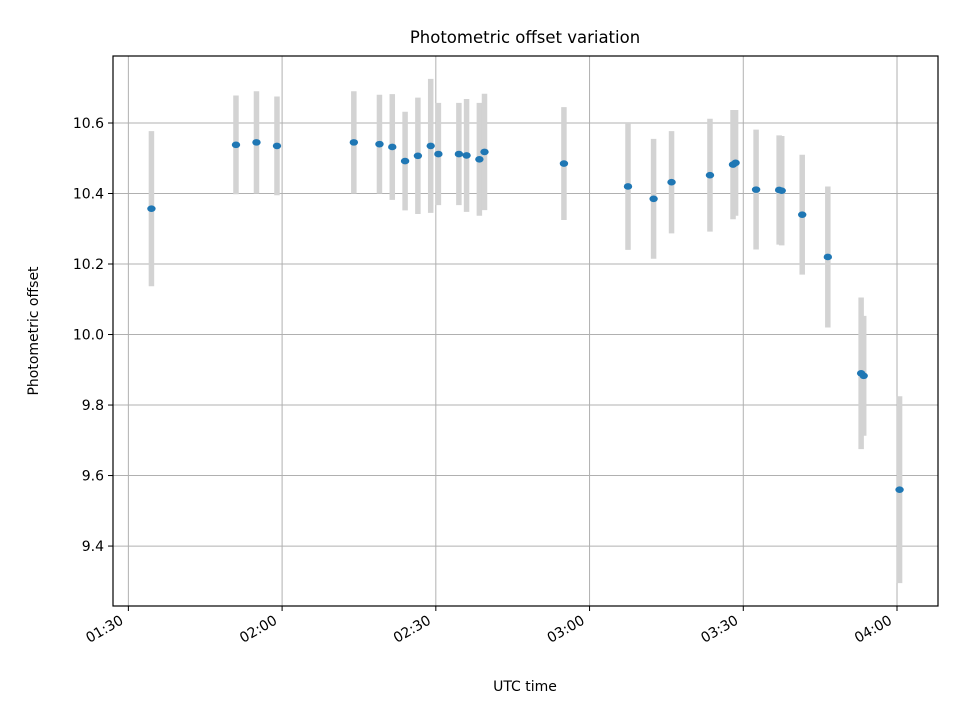 Image resolution: width=960 pixels, height=720 pixels. Describe the element at coordinates (93, 406) in the screenshot. I see `y-tick-label: 9.8` at that location.